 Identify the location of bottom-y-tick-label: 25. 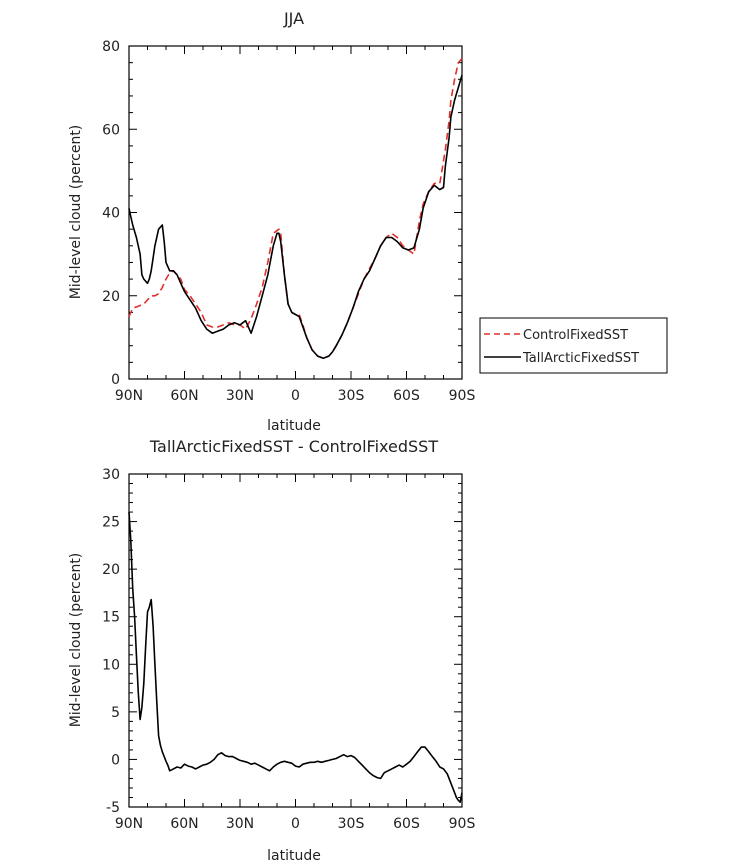
(111, 523).